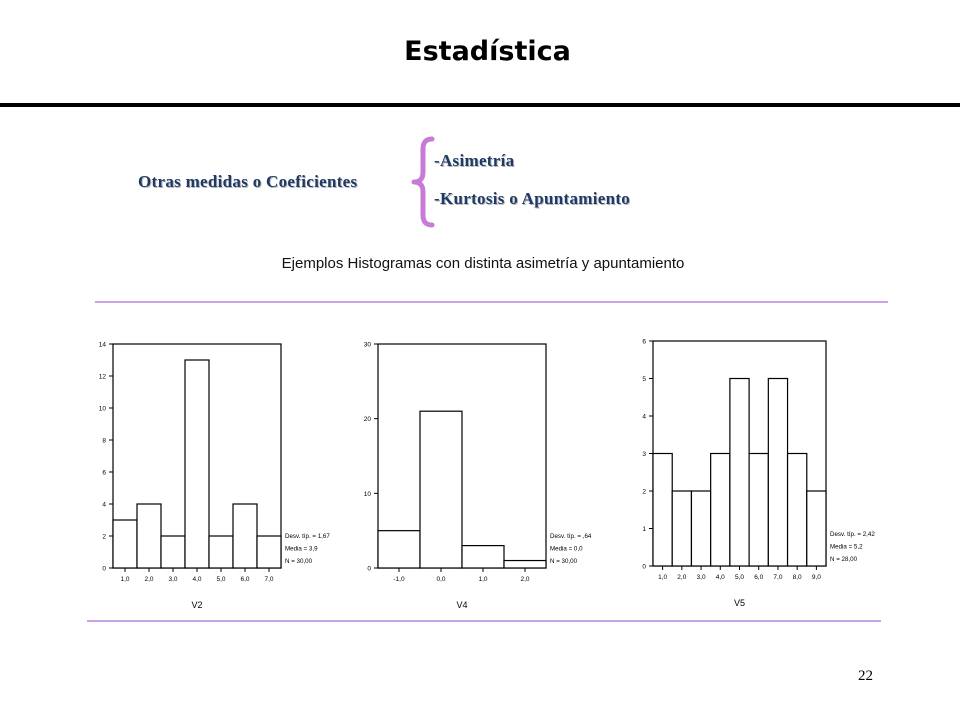  Describe the element at coordinates (248, 181) in the screenshot. I see `measures-label: Otras medidas o Coeficientes` at that location.